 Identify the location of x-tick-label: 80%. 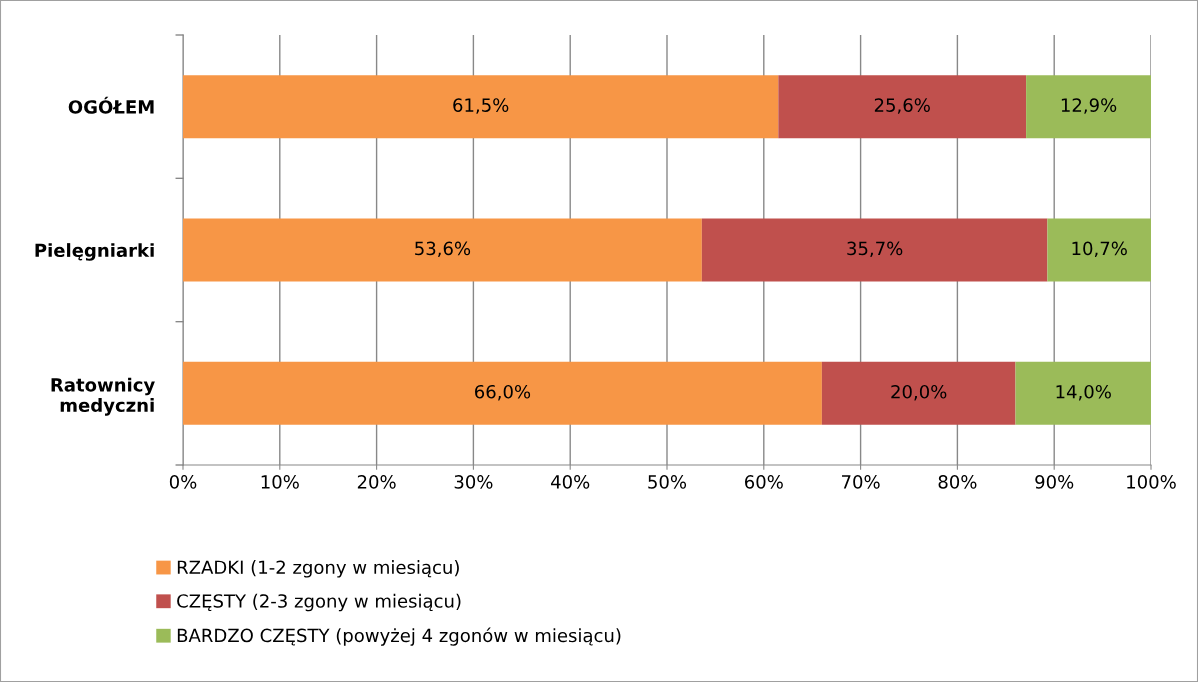
(957, 482).